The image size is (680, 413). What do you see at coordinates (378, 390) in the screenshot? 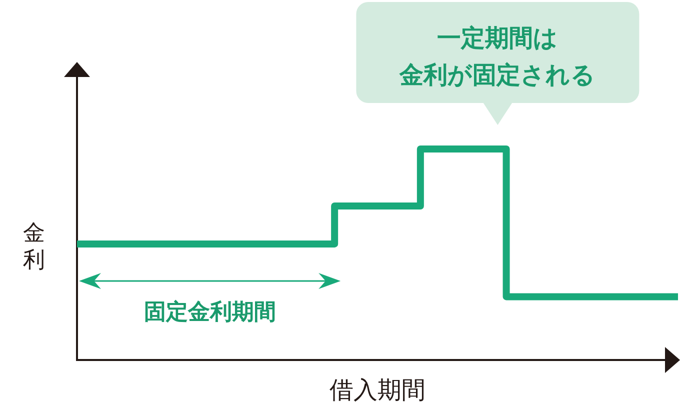
I see `x-axis-title: 借入期間` at bounding box center [378, 390].